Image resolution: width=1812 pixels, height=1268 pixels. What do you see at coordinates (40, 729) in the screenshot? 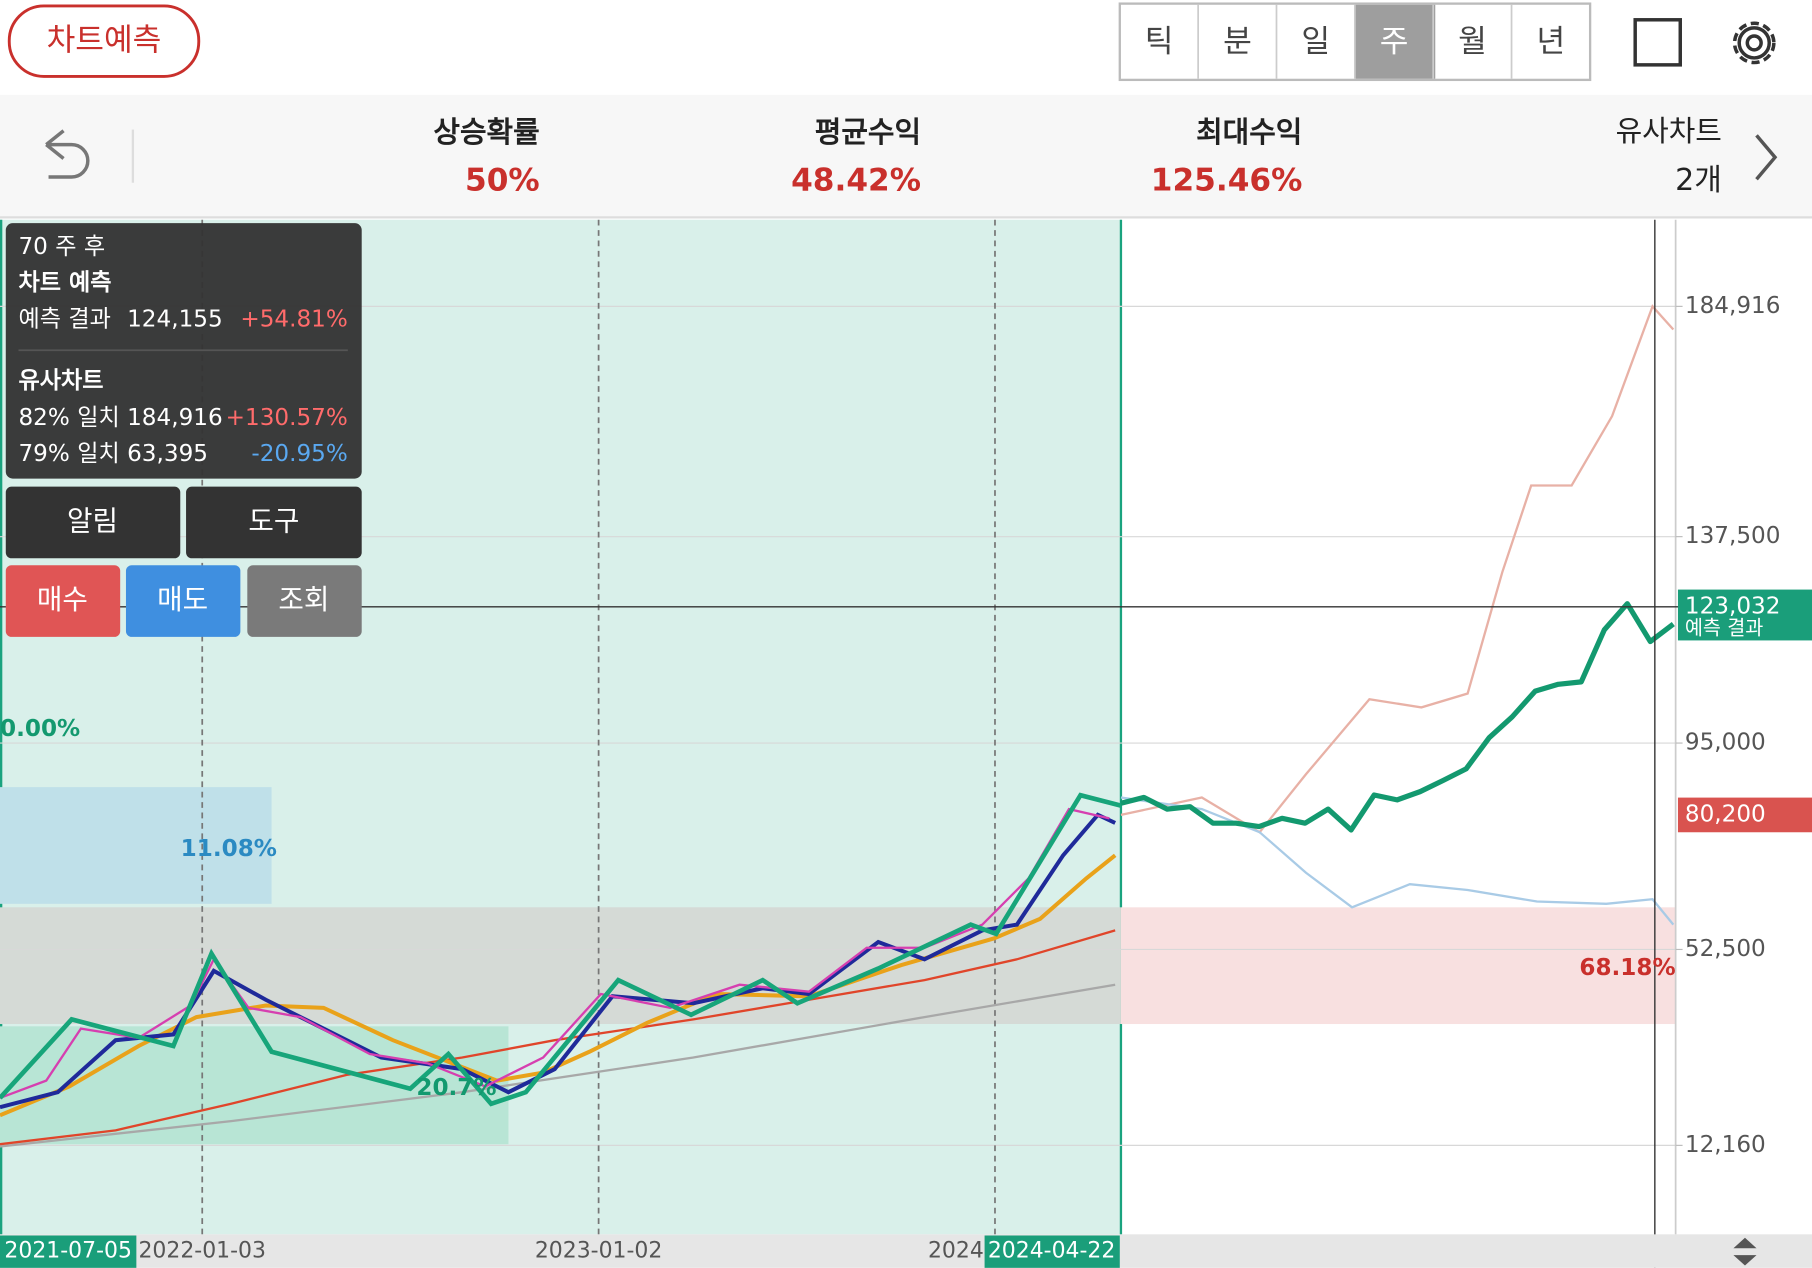
I see `zone-percent: 0.00%` at bounding box center [40, 729].